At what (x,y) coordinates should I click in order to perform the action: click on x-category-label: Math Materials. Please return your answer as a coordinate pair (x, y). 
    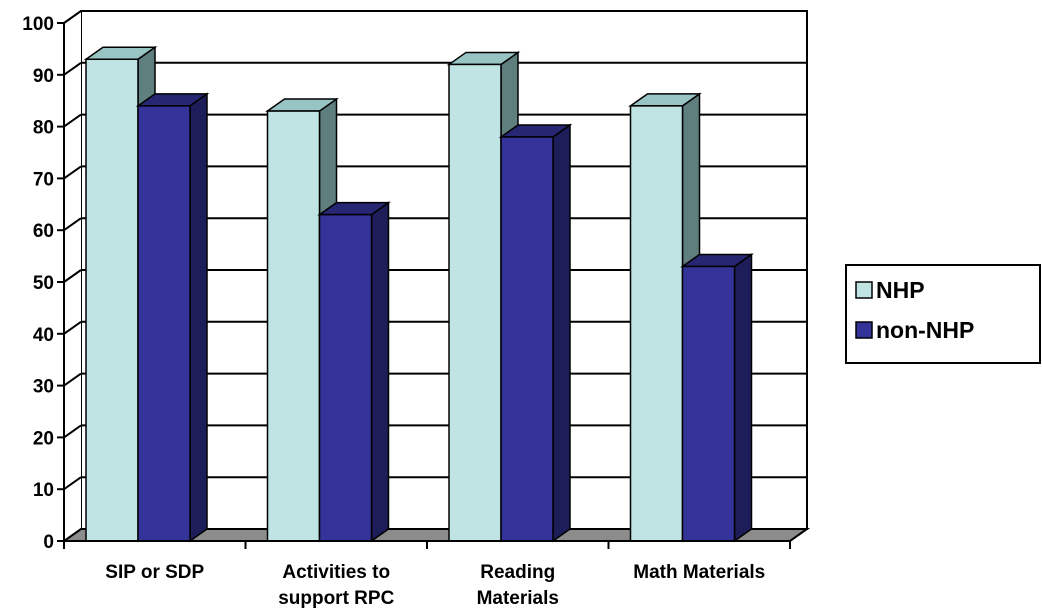
    Looking at the image, I should click on (699, 572).